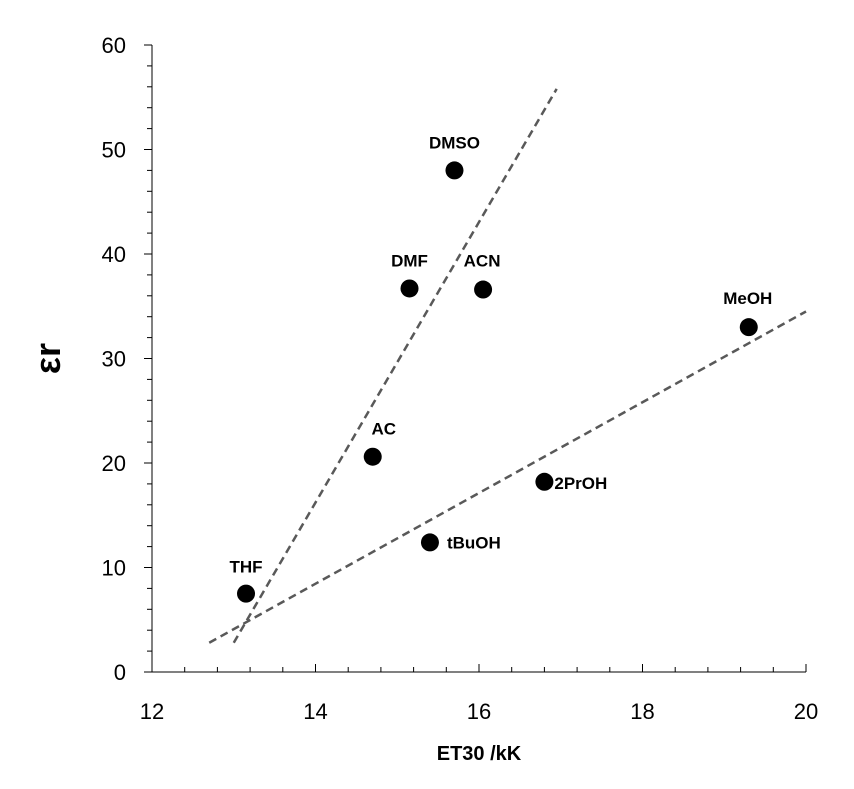 The height and width of the screenshot is (789, 854). Describe the element at coordinates (747, 298) in the screenshot. I see `point-label: MeOH` at that location.